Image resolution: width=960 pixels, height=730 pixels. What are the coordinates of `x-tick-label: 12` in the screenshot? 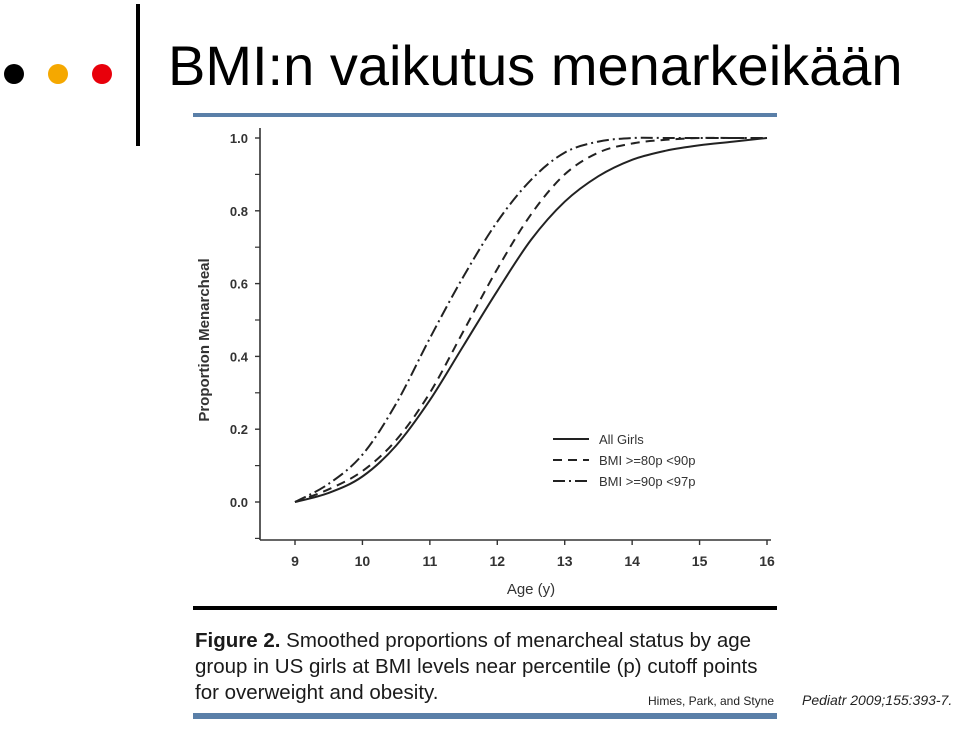 It's located at (497, 561).